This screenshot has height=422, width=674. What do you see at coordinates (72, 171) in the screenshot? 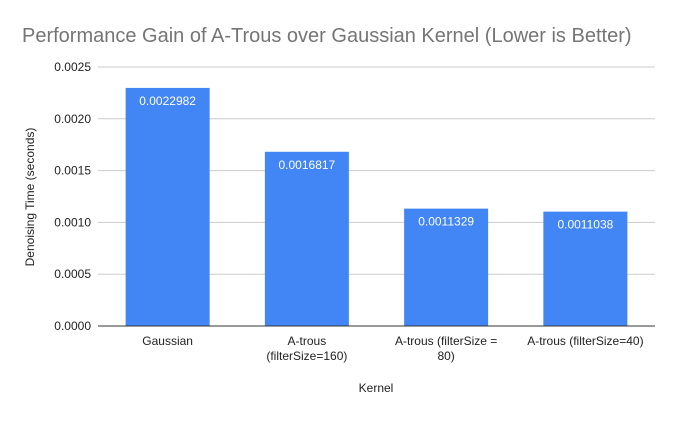
I see `y-tick-label-3: 0.0015` at bounding box center [72, 171].